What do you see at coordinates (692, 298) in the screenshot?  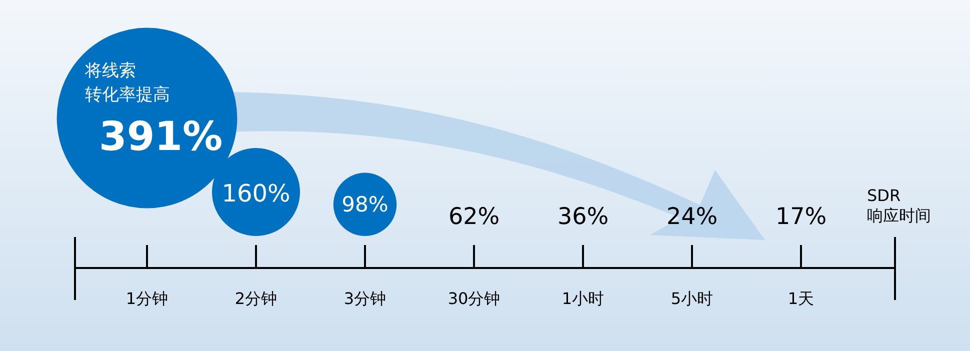 I see `category-label: 5小时` at bounding box center [692, 298].